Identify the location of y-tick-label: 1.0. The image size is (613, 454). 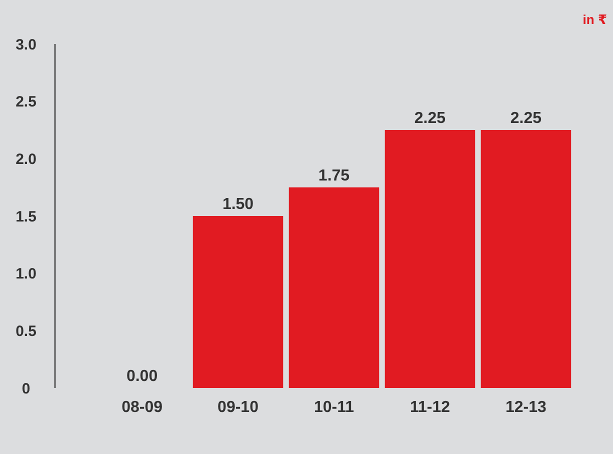
(26, 274).